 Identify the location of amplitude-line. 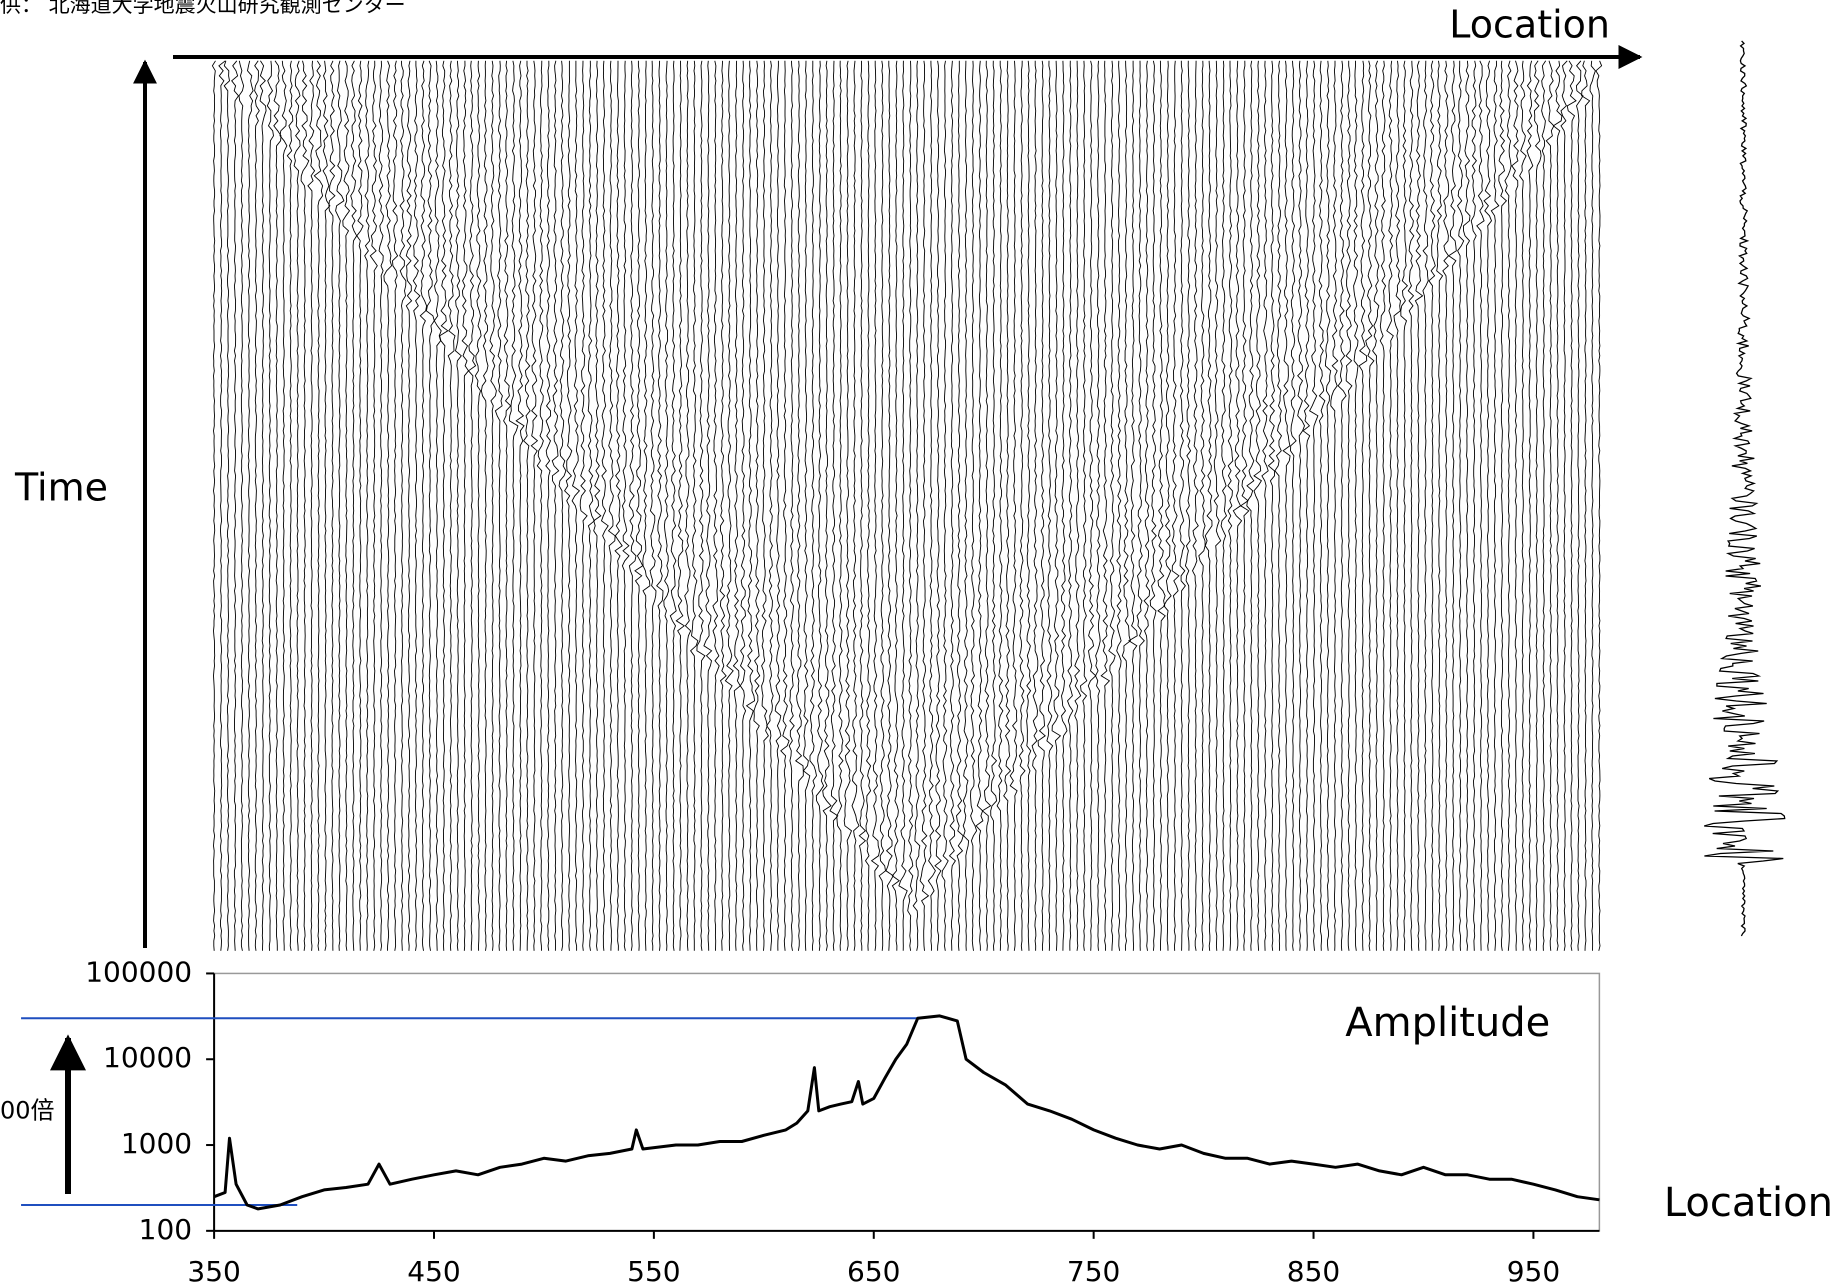
(906, 1112).